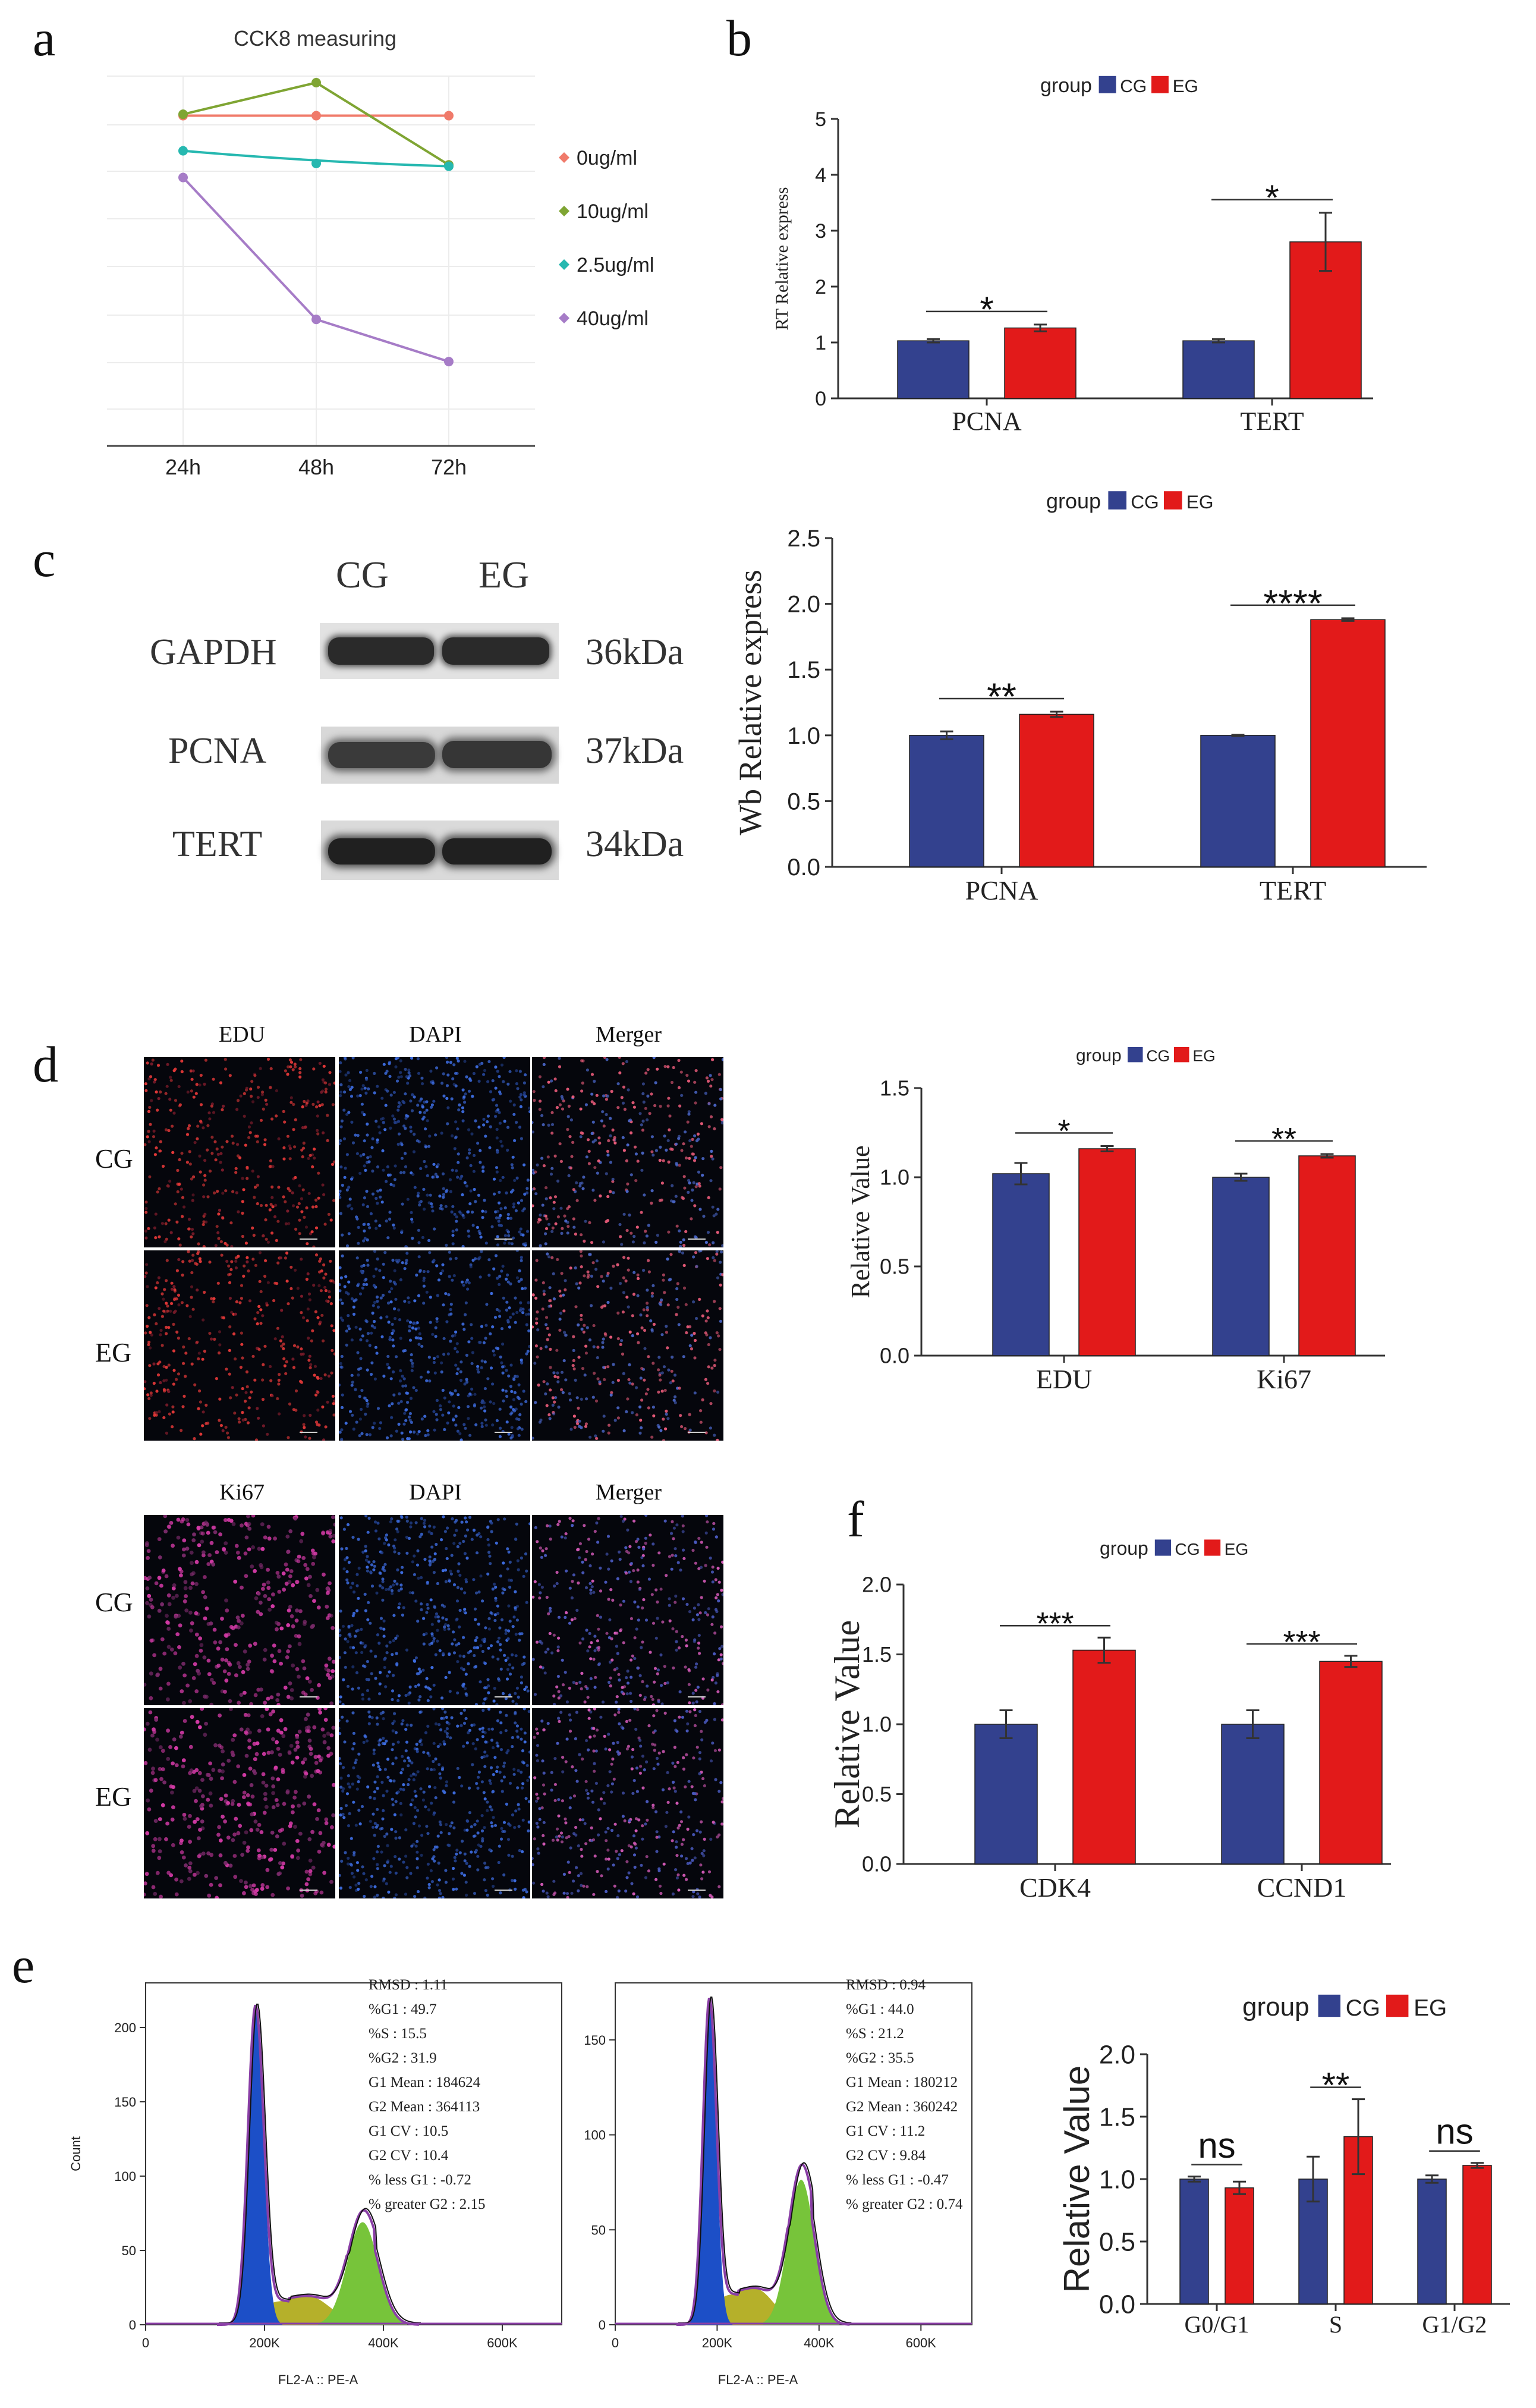 The width and height of the screenshot is (1536, 2408). What do you see at coordinates (607, 158) in the screenshot?
I see `legend-label: 0ug/ml` at bounding box center [607, 158].